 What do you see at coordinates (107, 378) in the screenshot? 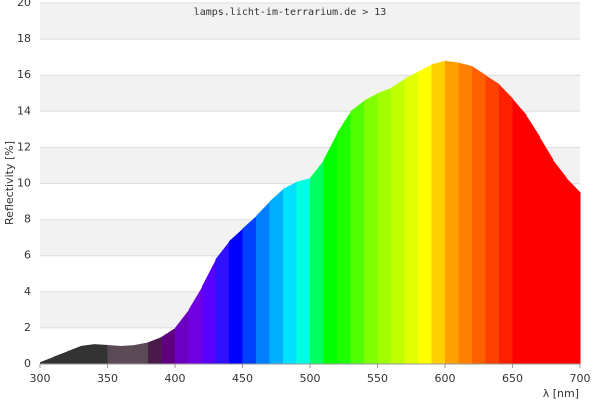
I see `x-tick-label: 350` at bounding box center [107, 378].